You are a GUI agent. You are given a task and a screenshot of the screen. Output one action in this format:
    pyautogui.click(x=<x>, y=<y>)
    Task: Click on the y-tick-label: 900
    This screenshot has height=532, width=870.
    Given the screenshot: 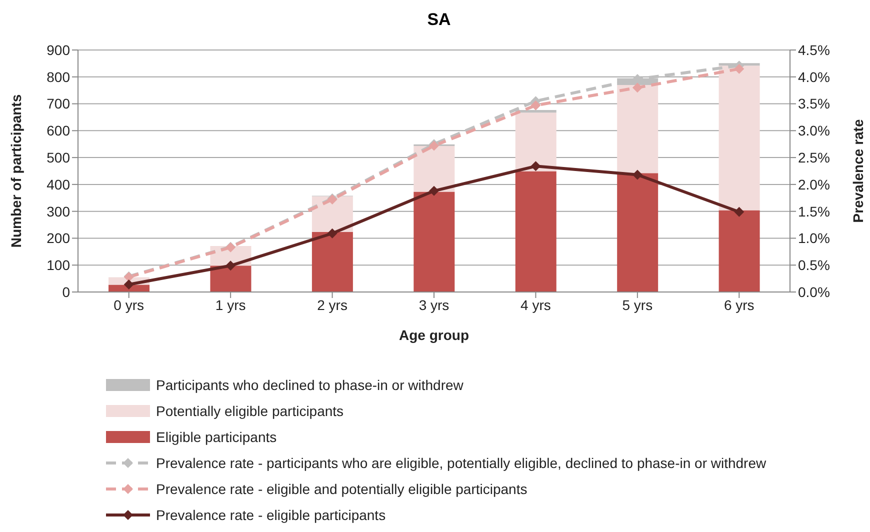 What is the action you would take?
    pyautogui.click(x=58, y=50)
    